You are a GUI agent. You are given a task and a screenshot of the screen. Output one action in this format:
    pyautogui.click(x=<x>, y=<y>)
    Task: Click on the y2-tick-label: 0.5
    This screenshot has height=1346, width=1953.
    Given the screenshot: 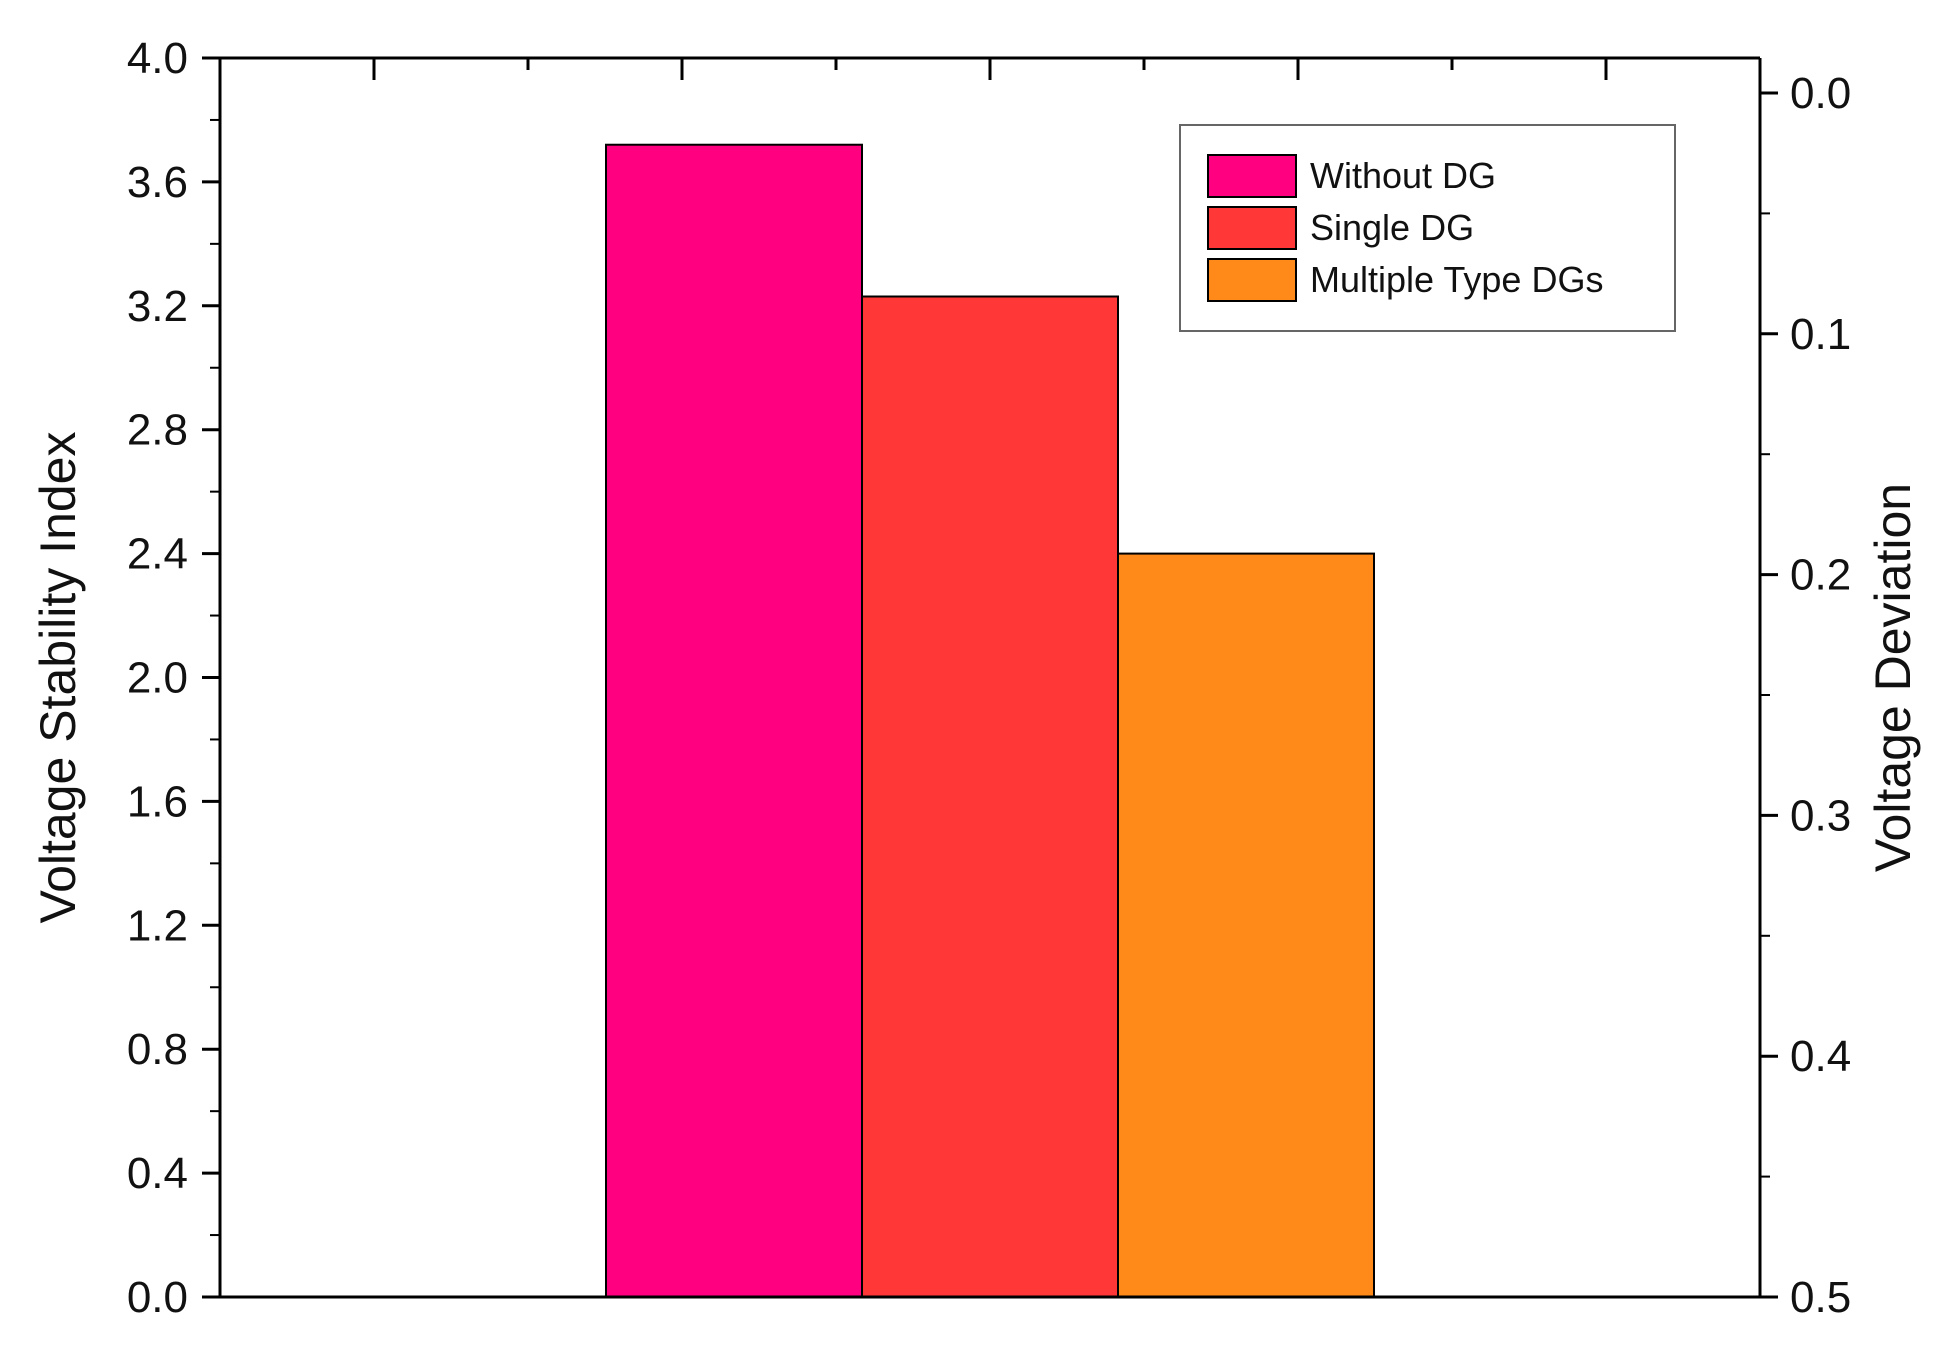 What is the action you would take?
    pyautogui.click(x=1820, y=1297)
    